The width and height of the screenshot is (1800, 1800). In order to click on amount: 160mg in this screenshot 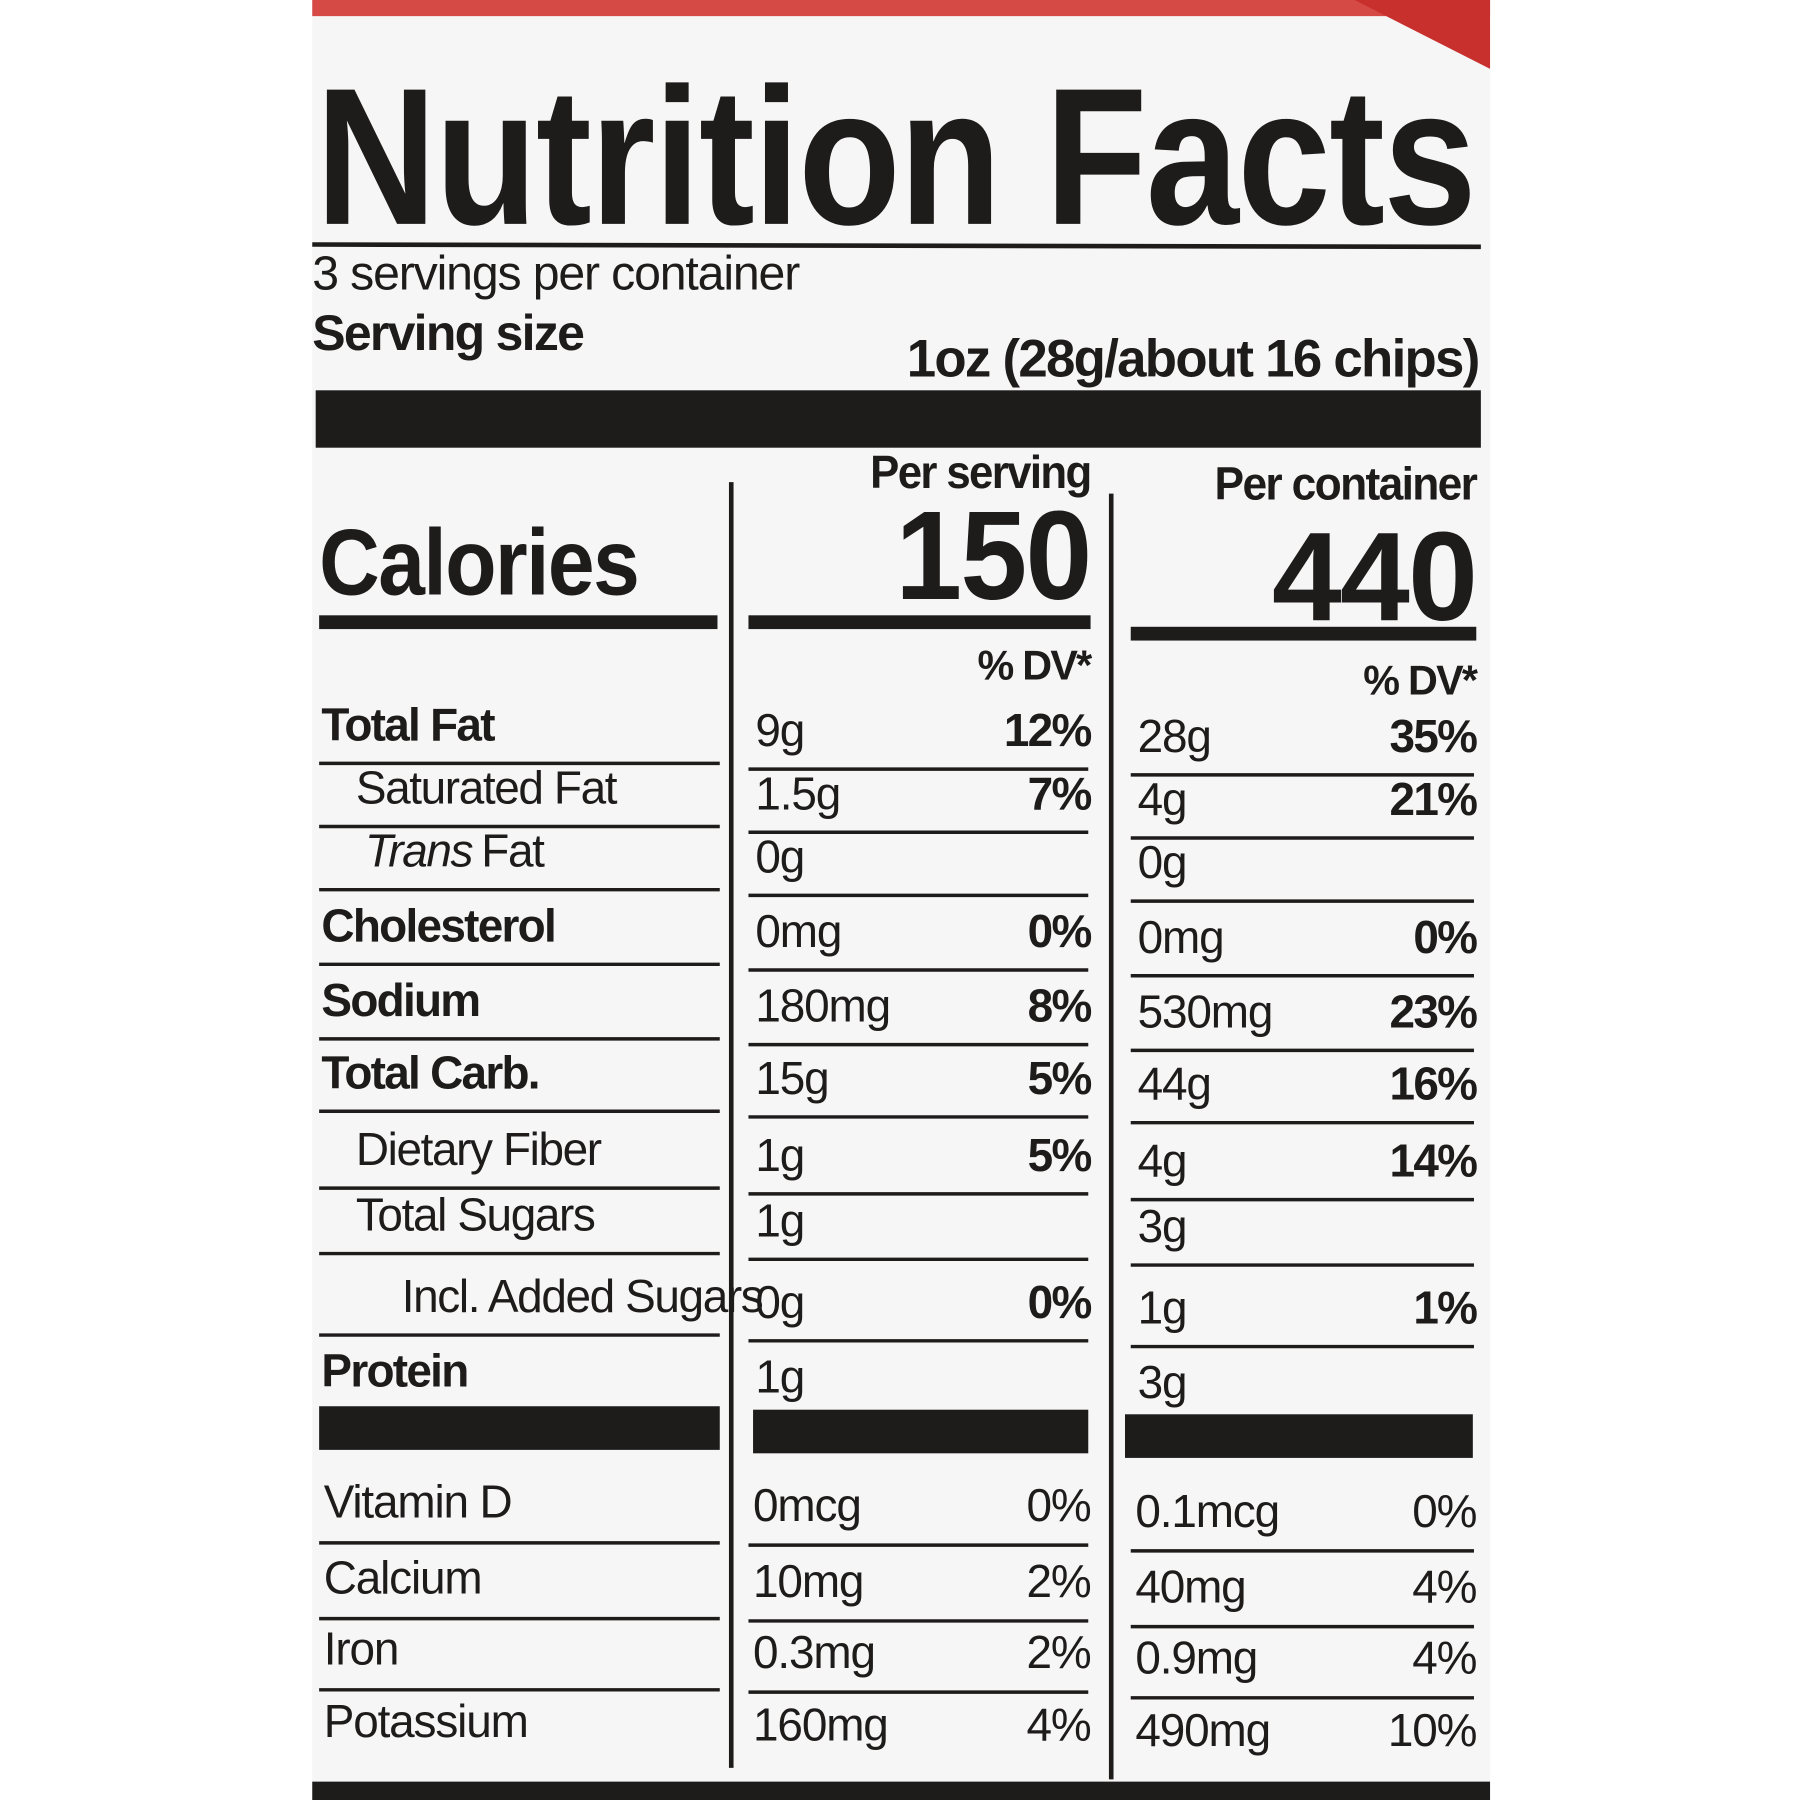, I will do `click(820, 1724)`.